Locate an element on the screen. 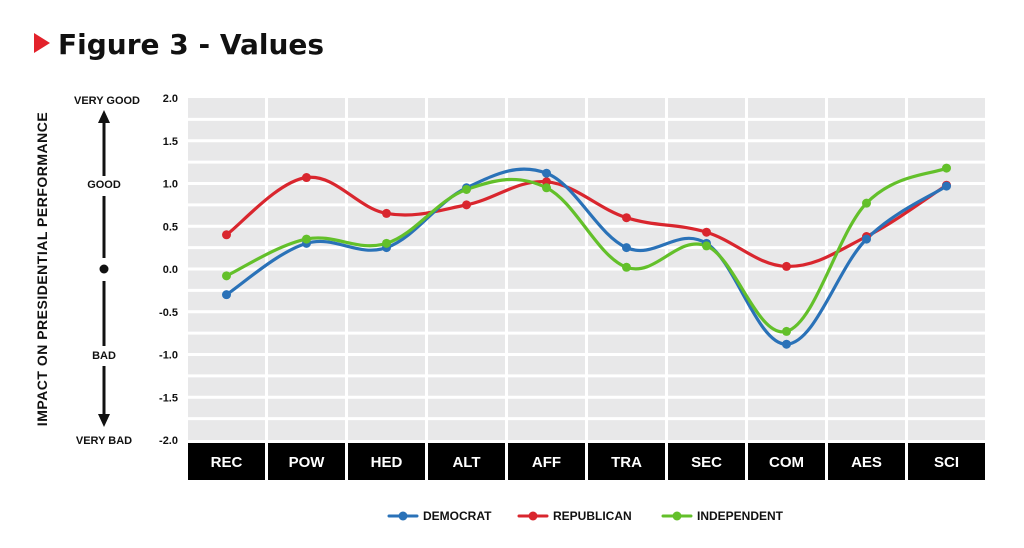 This screenshot has height=548, width=1024. series-line-republican is located at coordinates (586, 222).